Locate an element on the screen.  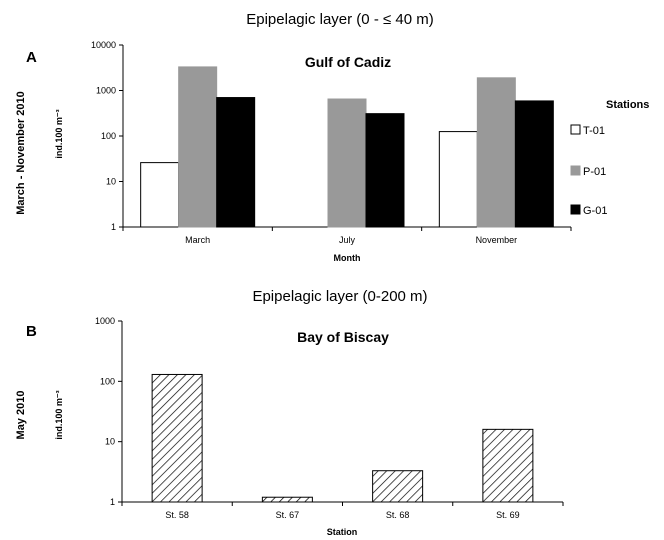
bar-p-01-november is located at coordinates (496, 152).